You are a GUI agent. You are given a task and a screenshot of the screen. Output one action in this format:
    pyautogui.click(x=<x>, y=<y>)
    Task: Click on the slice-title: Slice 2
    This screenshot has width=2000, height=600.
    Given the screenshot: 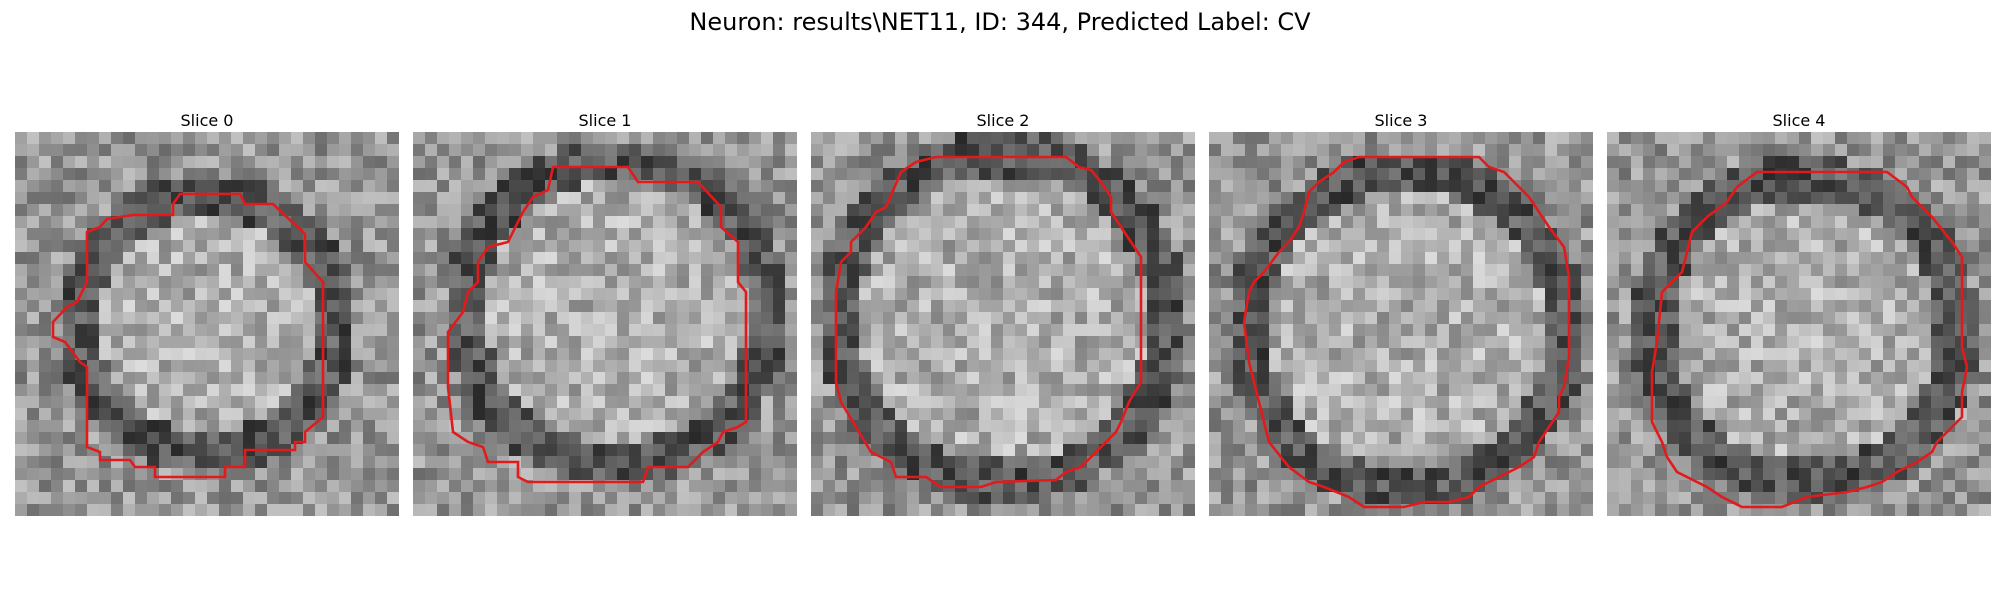 What is the action you would take?
    pyautogui.click(x=1003, y=120)
    